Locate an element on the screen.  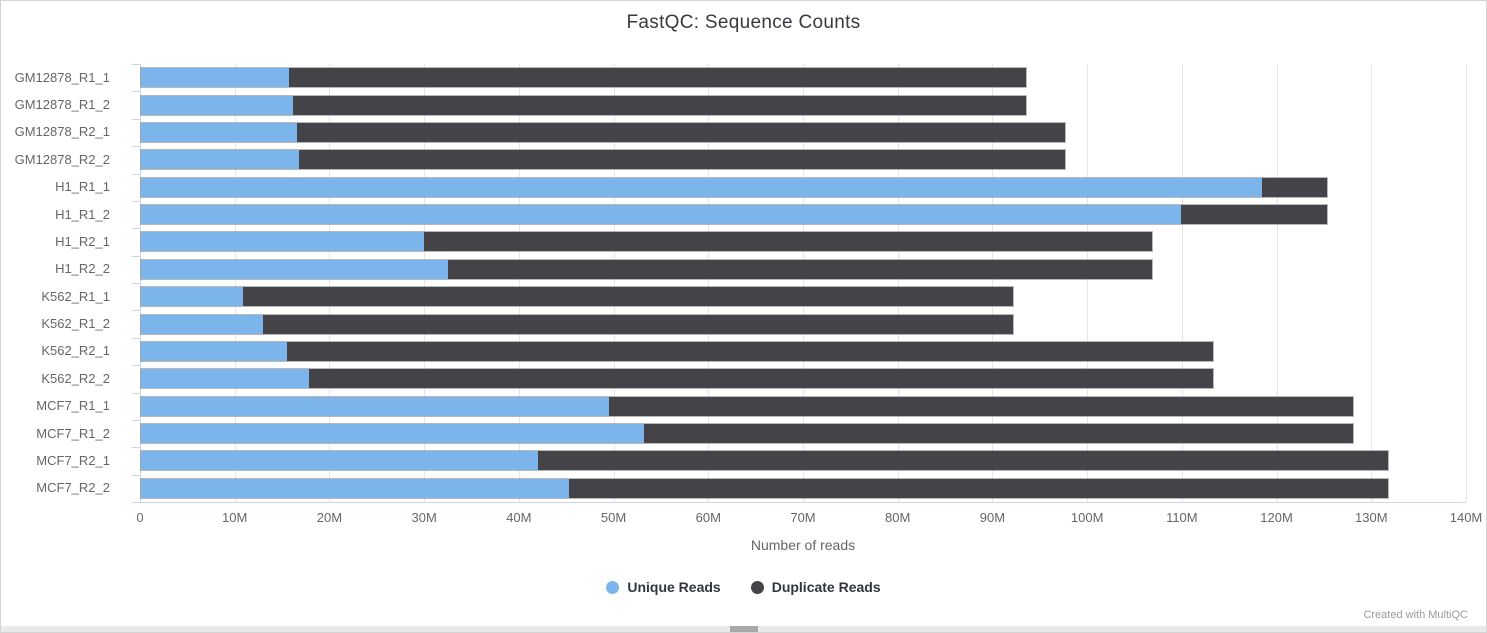
legend-item-unique-reads: Unique Reads is located at coordinates (663, 587).